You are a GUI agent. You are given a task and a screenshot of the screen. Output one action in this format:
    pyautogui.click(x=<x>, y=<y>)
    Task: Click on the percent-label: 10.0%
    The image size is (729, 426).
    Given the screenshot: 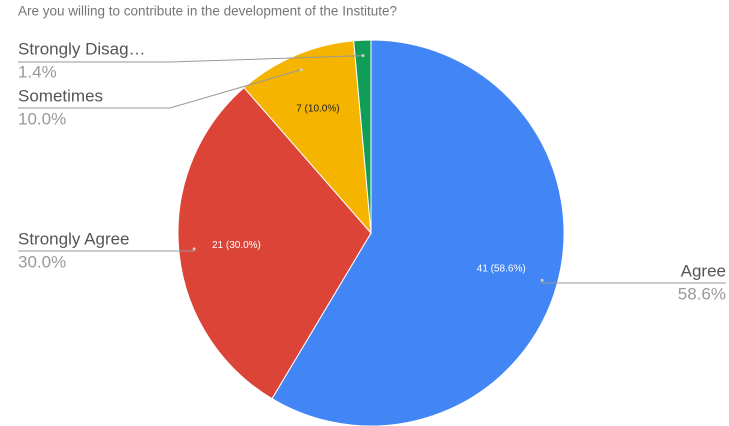 What is the action you would take?
    pyautogui.click(x=42, y=118)
    